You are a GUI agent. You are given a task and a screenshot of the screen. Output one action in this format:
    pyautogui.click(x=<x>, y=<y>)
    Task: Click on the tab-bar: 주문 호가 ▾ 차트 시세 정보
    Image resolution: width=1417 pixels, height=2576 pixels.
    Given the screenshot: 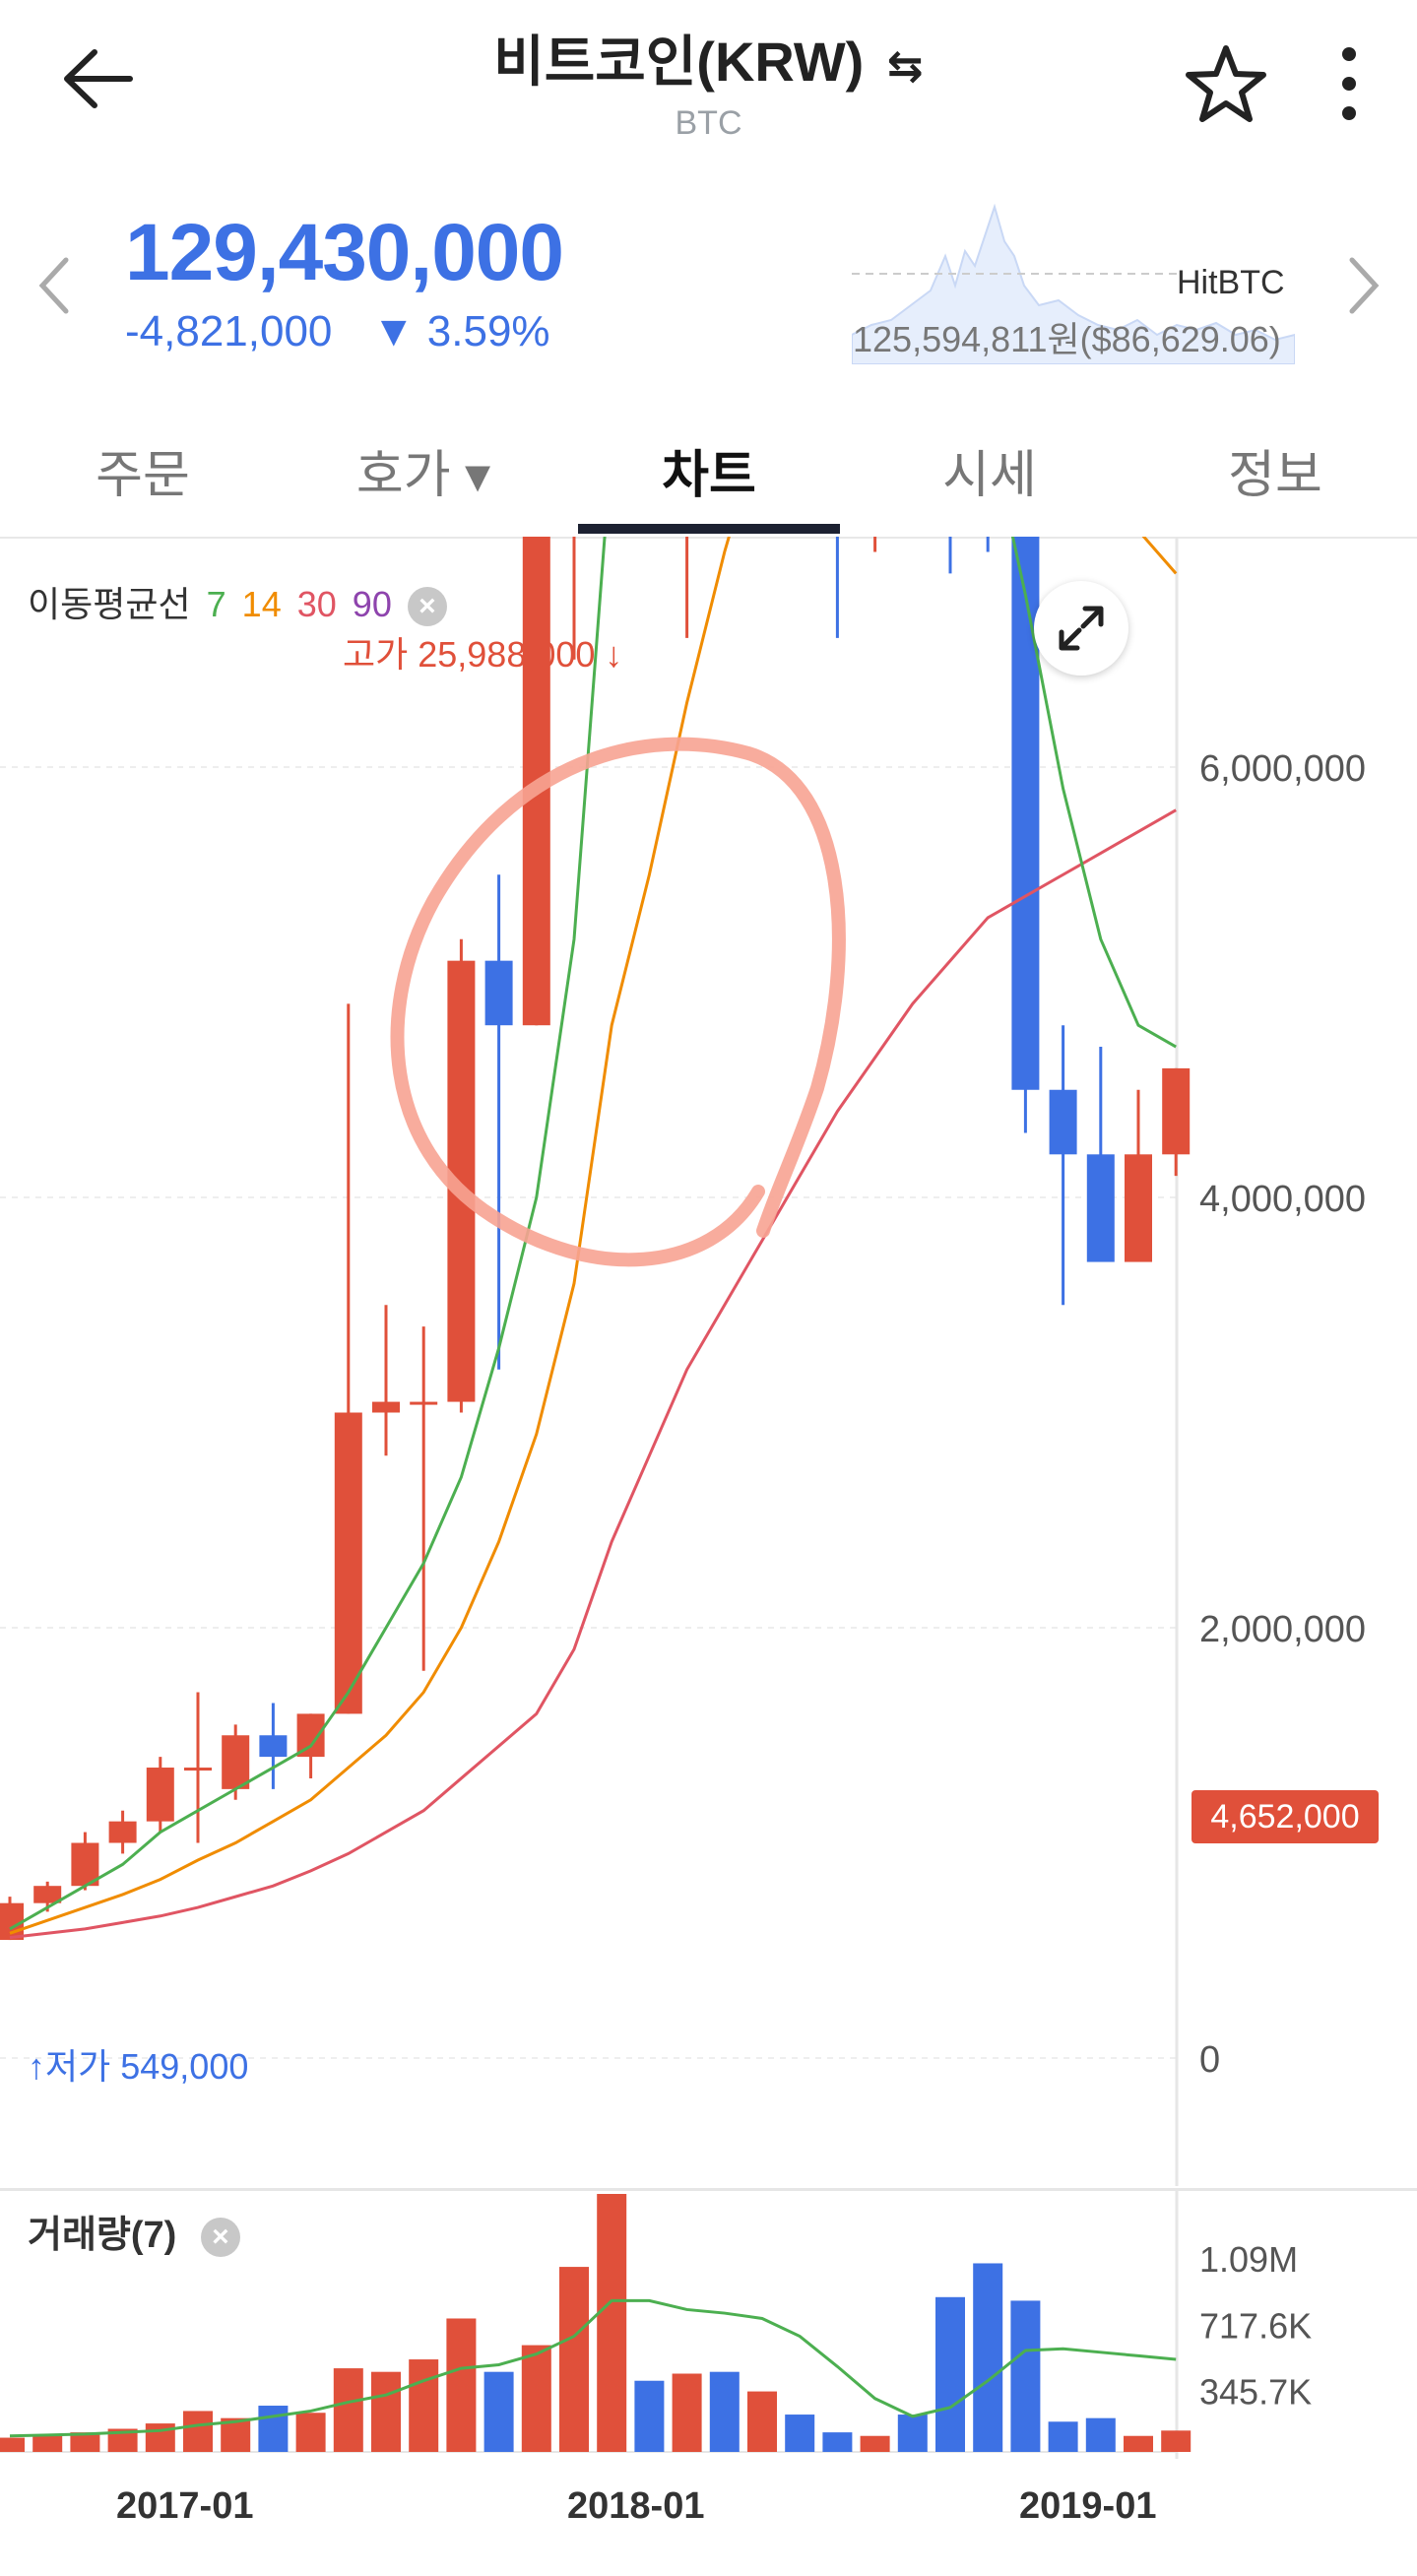 What is the action you would take?
    pyautogui.click(x=708, y=466)
    